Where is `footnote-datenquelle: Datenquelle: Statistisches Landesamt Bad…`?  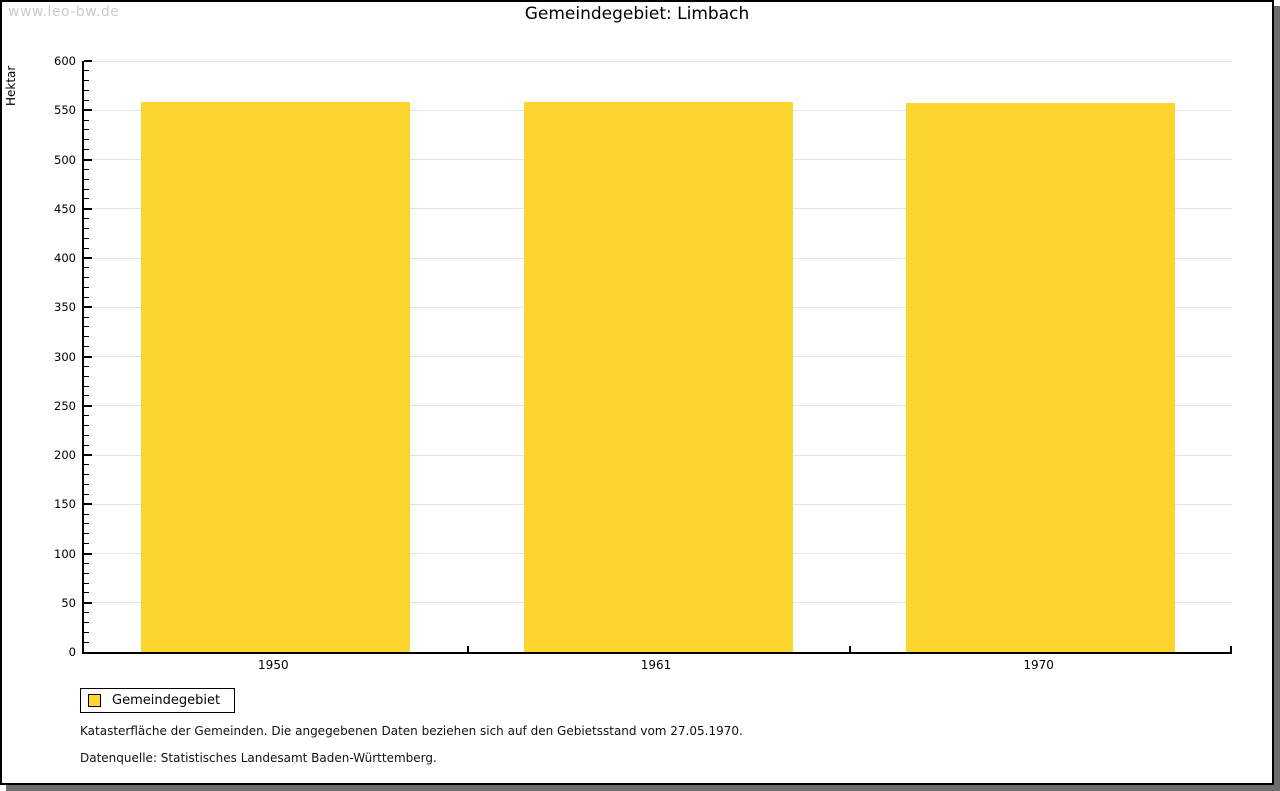
footnote-datenquelle: Datenquelle: Statistisches Landesamt Bad… is located at coordinates (258, 758).